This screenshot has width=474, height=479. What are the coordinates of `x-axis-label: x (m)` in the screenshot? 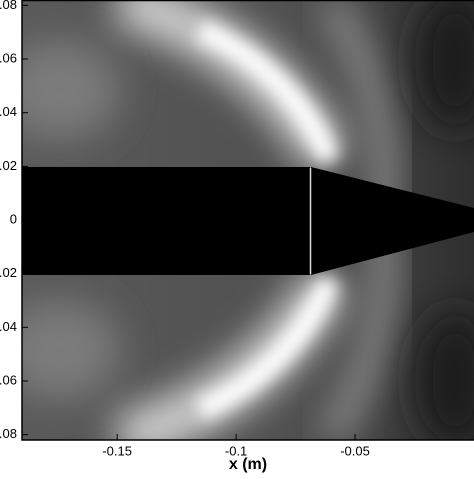 It's located at (248, 464).